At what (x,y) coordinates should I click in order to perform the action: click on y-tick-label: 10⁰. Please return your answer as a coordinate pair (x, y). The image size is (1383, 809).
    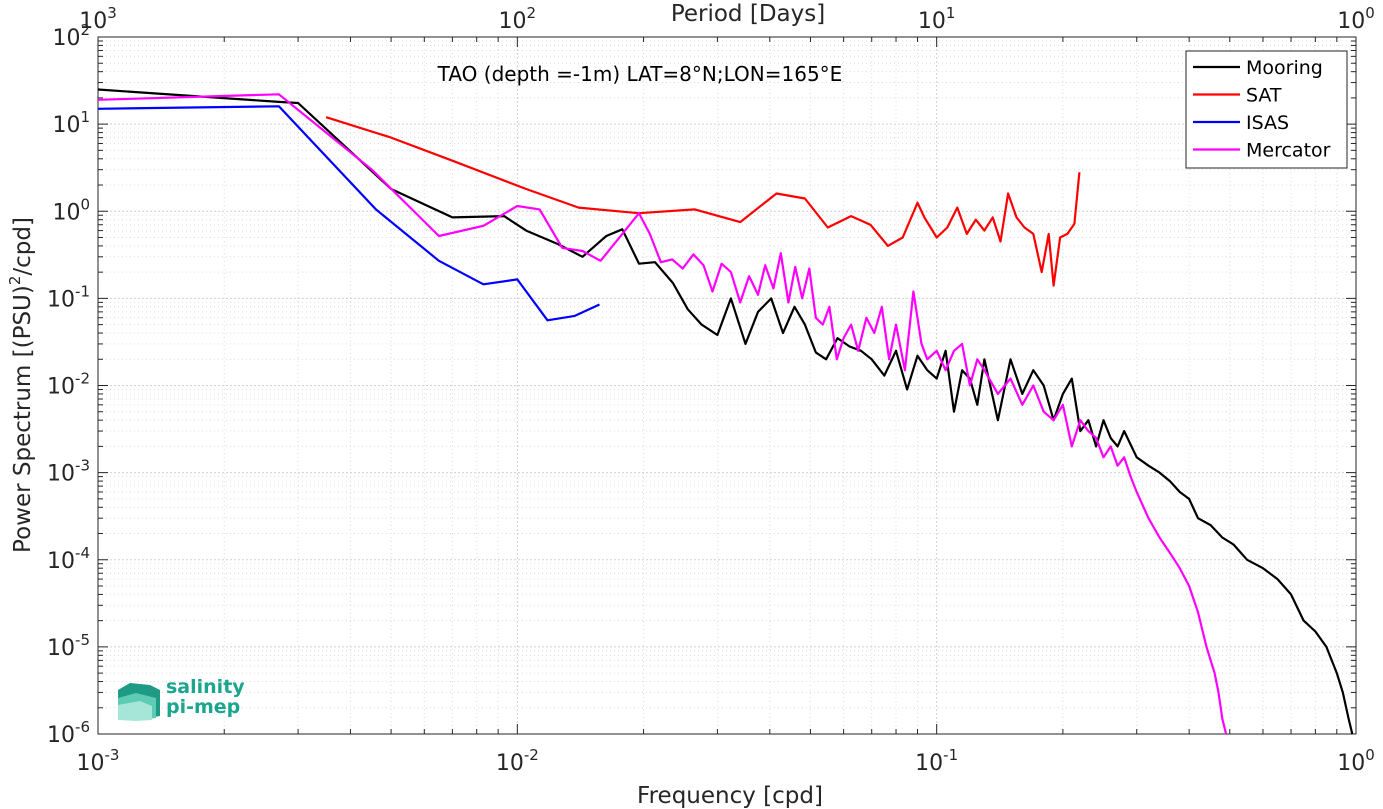
    Looking at the image, I should click on (71, 210).